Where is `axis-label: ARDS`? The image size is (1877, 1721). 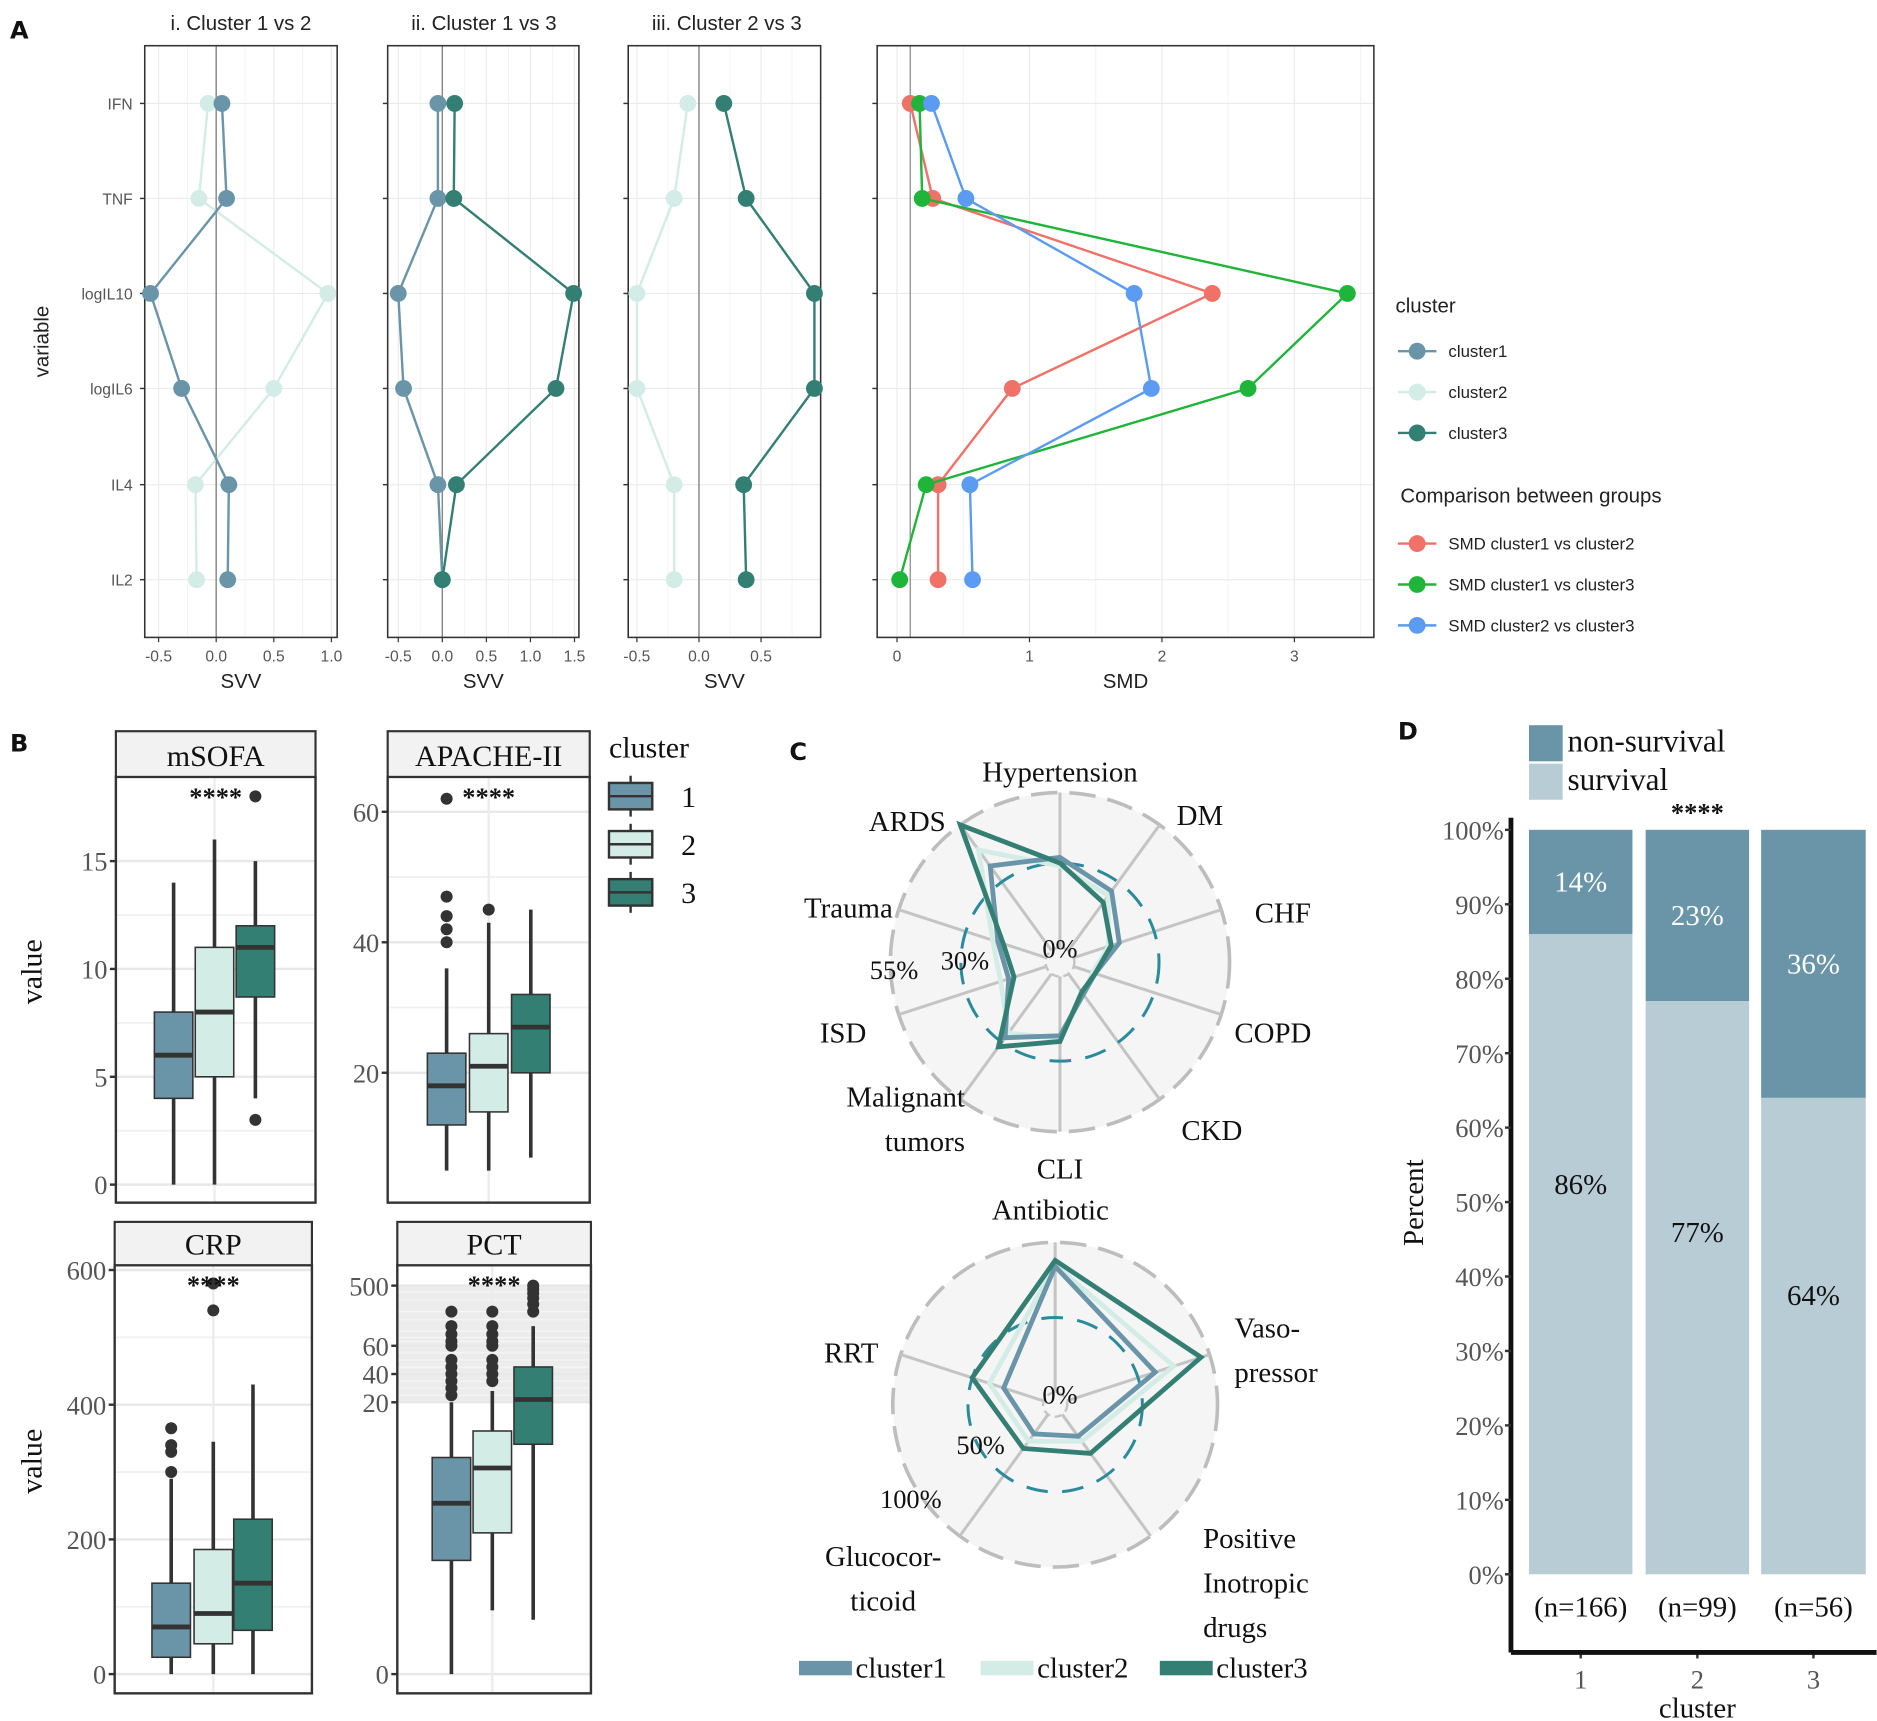
axis-label: ARDS is located at coordinates (907, 822).